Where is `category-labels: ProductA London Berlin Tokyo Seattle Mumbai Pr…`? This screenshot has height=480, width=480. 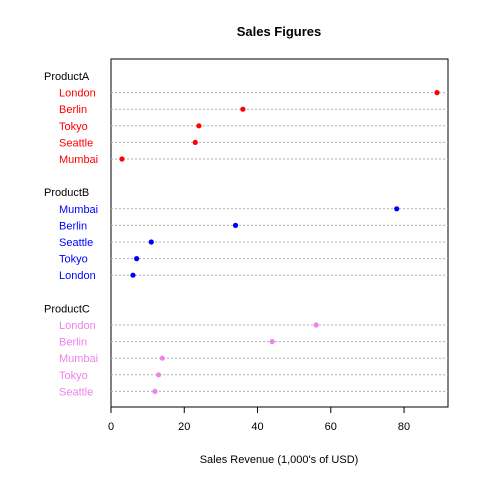
category-labels: ProductA London Berlin Tokyo Seattle Mumbai Pr… is located at coordinates (71, 234).